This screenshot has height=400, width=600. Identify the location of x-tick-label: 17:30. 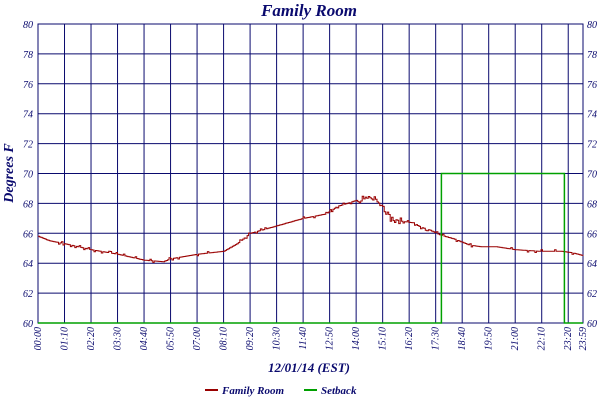
(436, 338).